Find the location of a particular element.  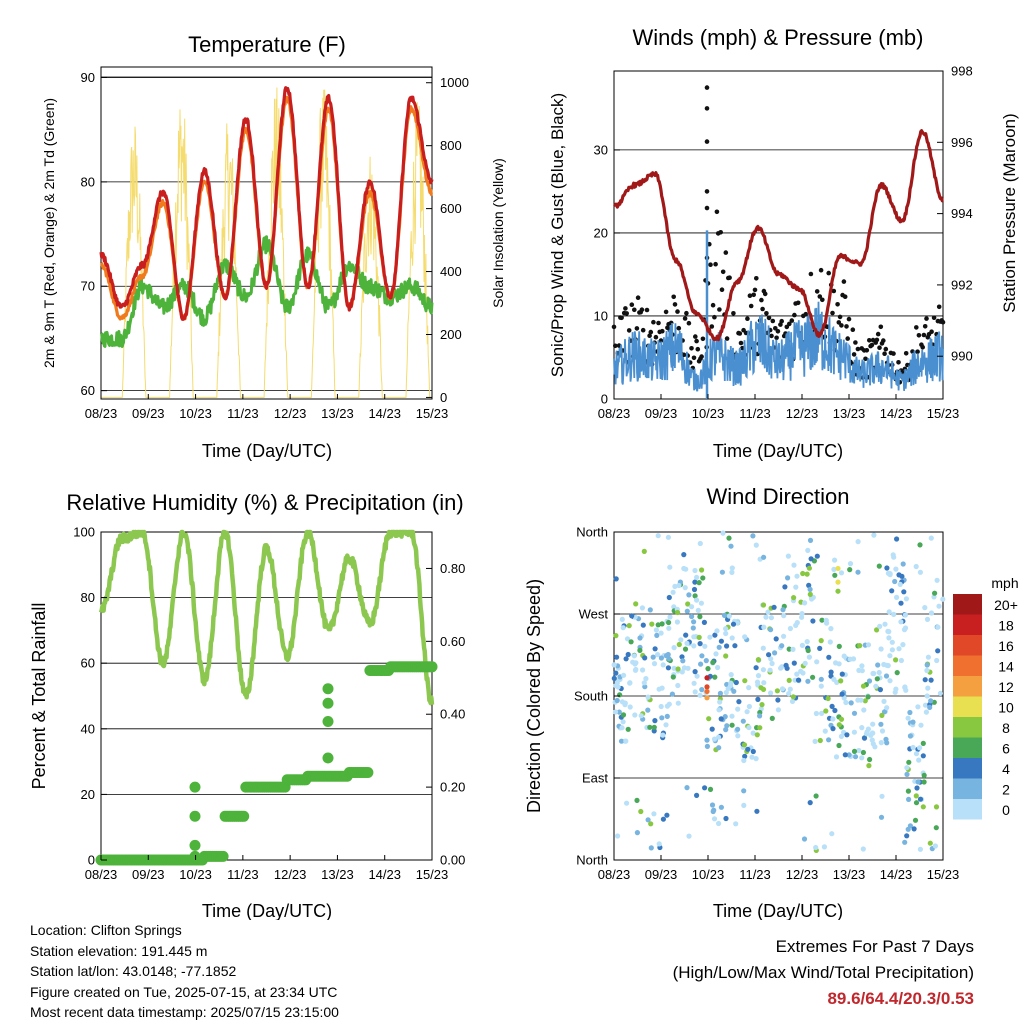

winds-ytick-label-right: 990 is located at coordinates (962, 356).